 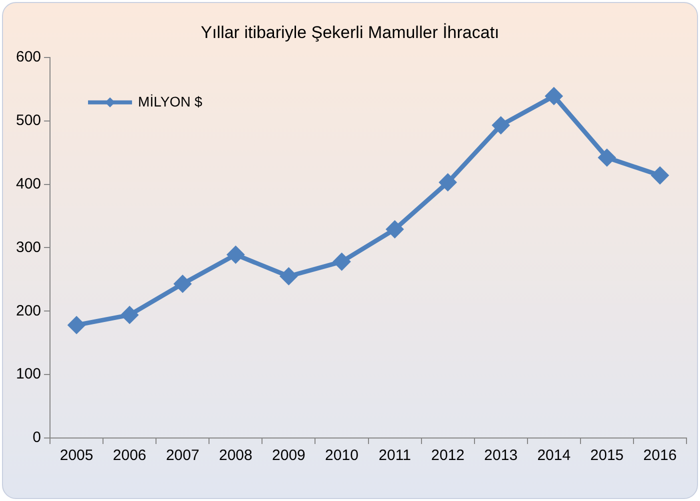 I want to click on y-tick-label: 300, so click(x=29, y=247).